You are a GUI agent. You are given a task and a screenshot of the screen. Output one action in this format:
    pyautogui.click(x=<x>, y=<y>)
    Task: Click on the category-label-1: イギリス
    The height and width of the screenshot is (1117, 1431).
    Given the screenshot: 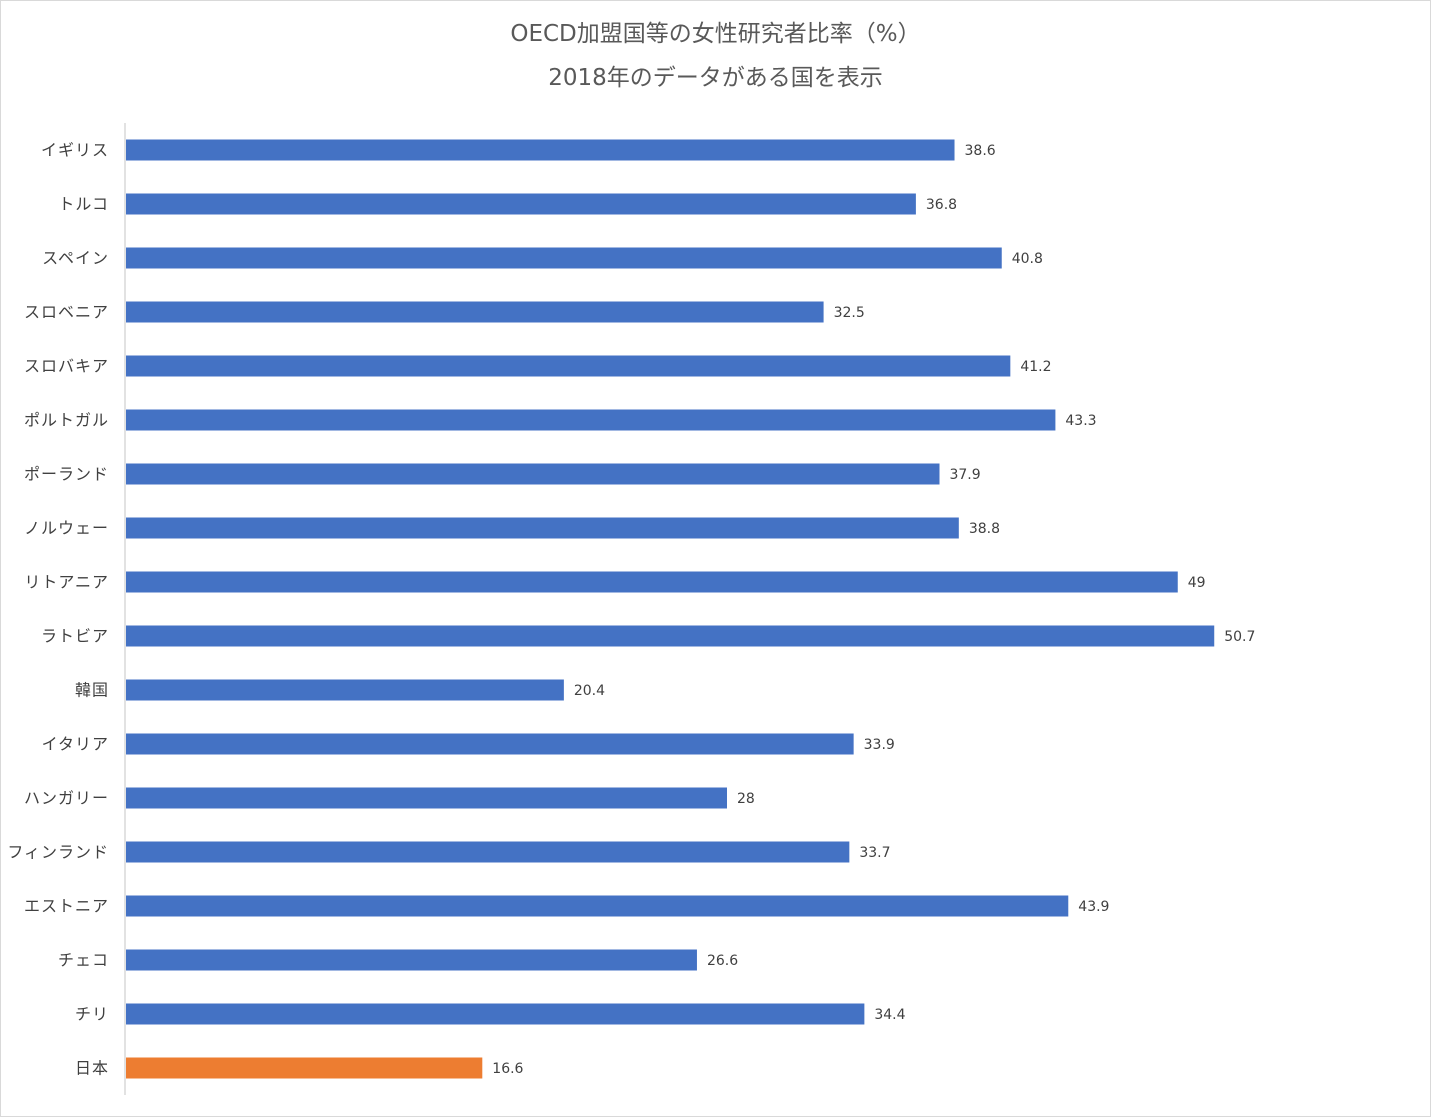 What is the action you would take?
    pyautogui.click(x=75, y=150)
    